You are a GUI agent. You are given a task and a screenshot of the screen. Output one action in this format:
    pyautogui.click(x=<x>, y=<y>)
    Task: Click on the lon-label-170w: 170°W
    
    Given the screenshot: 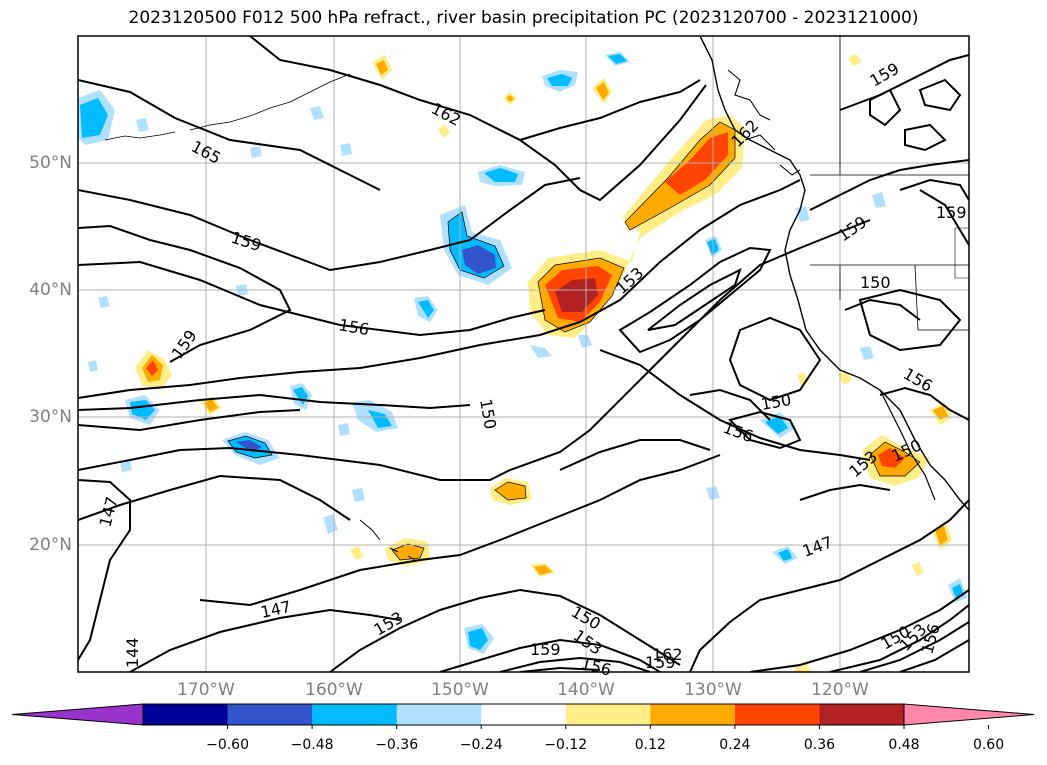 What is the action you would take?
    pyautogui.click(x=206, y=690)
    